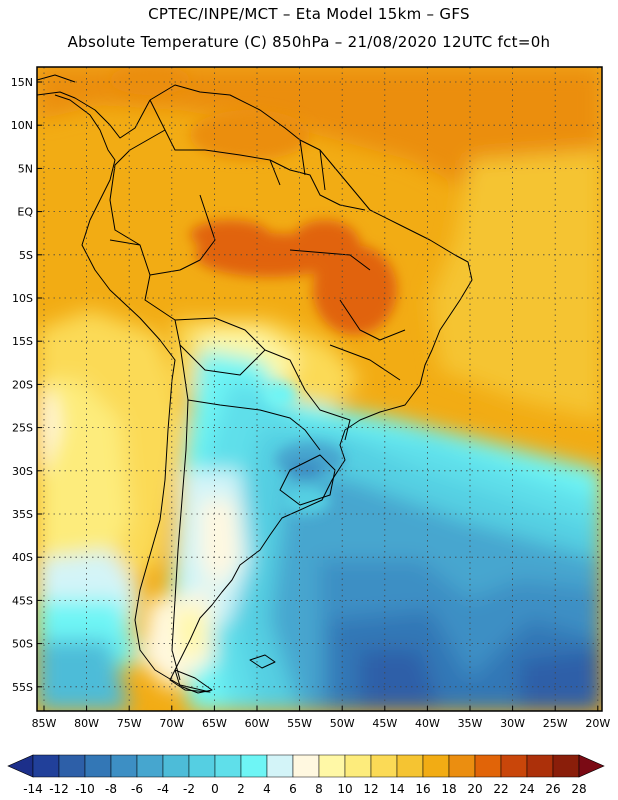 This screenshot has height=800, width=618. Describe the element at coordinates (597, 723) in the screenshot. I see `lon-label: 20W` at that location.